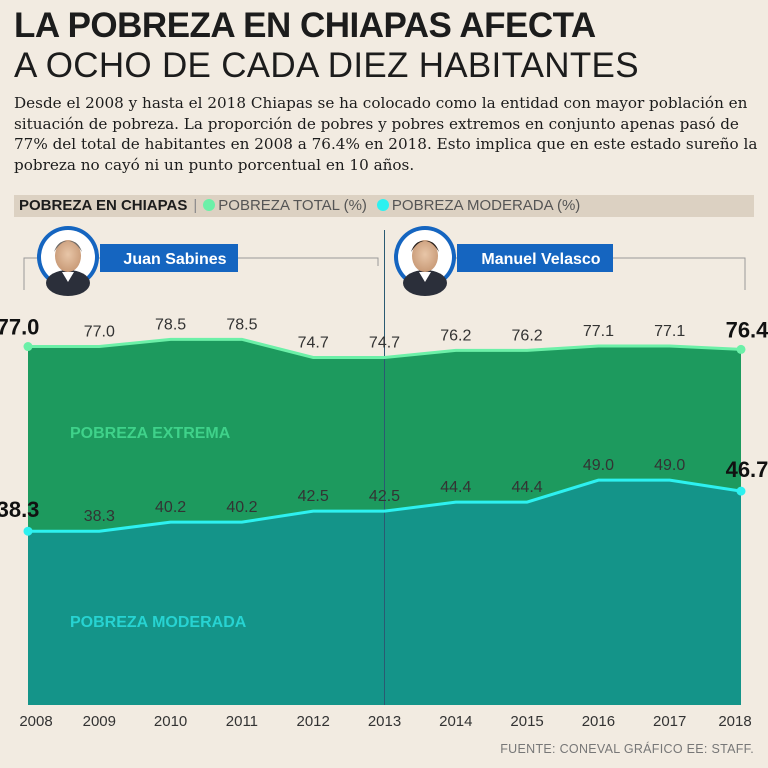 This screenshot has height=768, width=768. Describe the element at coordinates (99, 516) in the screenshot. I see `value-label-moderada-2009: 38.3` at that location.